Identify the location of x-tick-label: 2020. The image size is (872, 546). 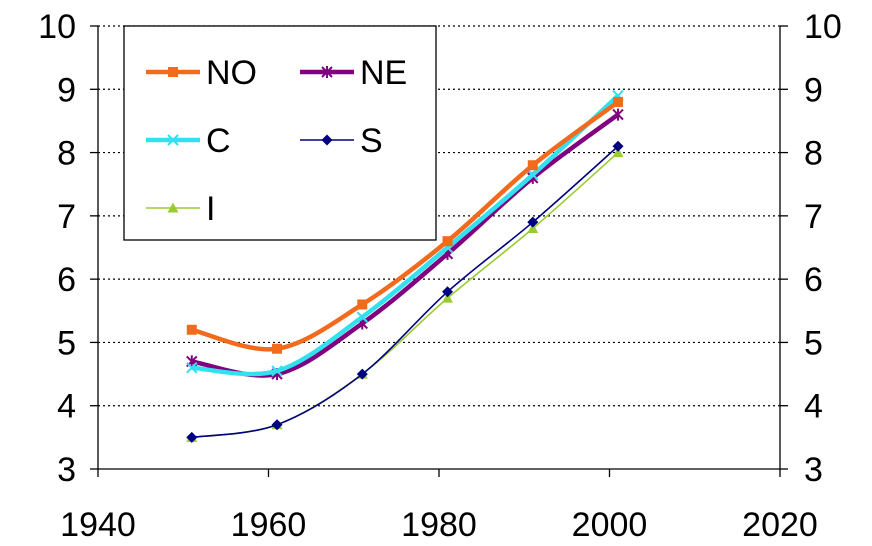
(780, 525).